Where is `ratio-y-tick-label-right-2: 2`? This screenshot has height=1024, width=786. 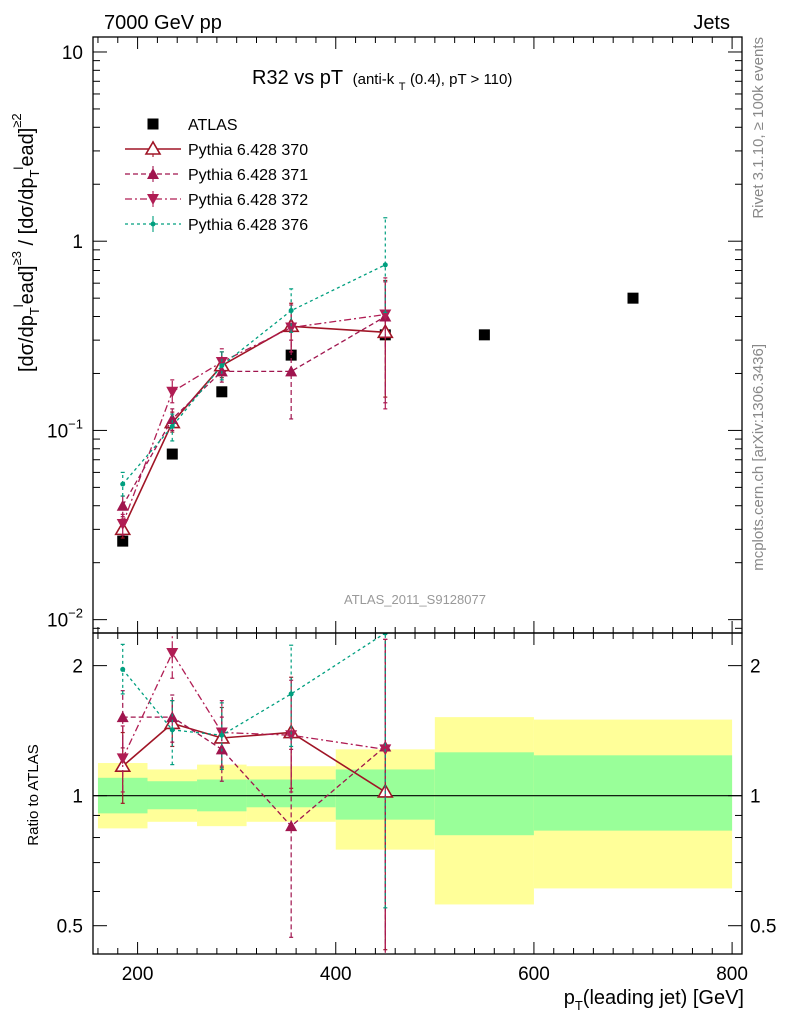 ratio-y-tick-label-right-2: 2 is located at coordinates (755, 667).